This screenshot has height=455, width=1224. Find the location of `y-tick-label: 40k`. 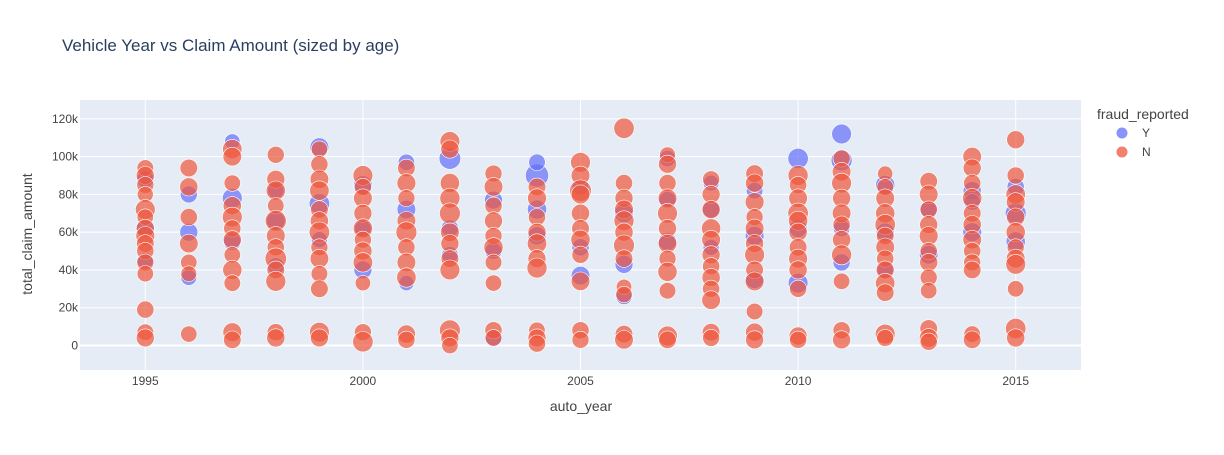

y-tick-label: 40k is located at coordinates (69, 270).